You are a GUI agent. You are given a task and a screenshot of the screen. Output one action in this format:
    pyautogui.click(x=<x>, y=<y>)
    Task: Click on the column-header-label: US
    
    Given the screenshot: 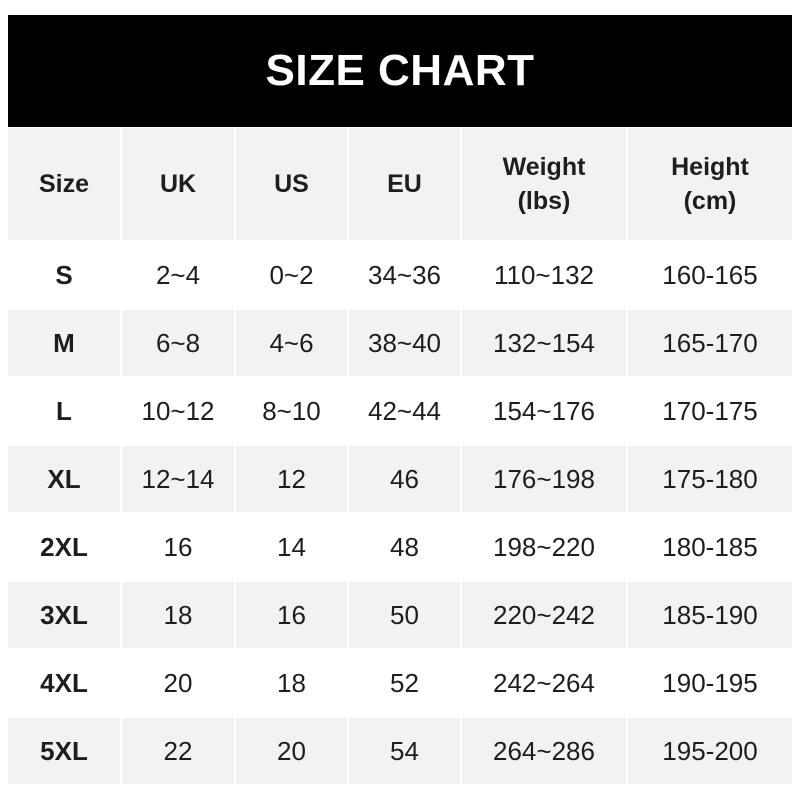 What is the action you would take?
    pyautogui.click(x=291, y=184)
    